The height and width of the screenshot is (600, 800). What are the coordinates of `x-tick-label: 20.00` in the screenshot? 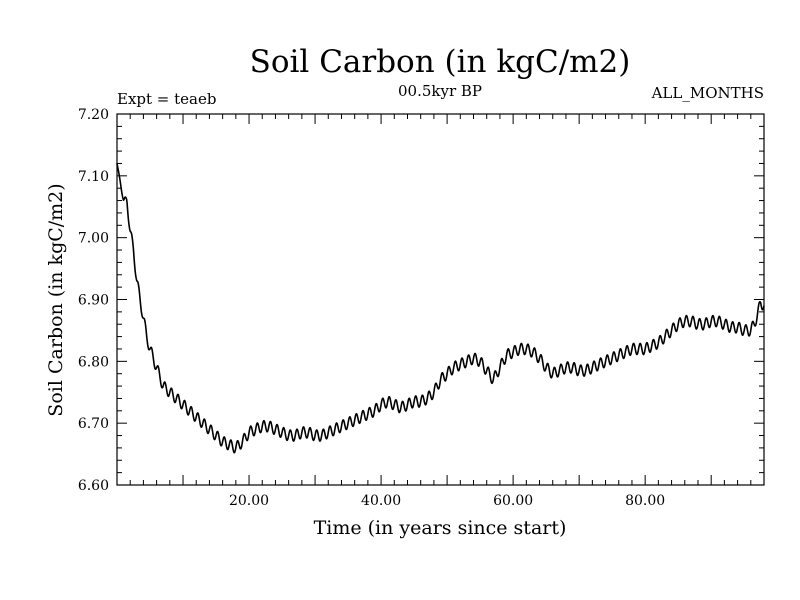 It's located at (249, 501).